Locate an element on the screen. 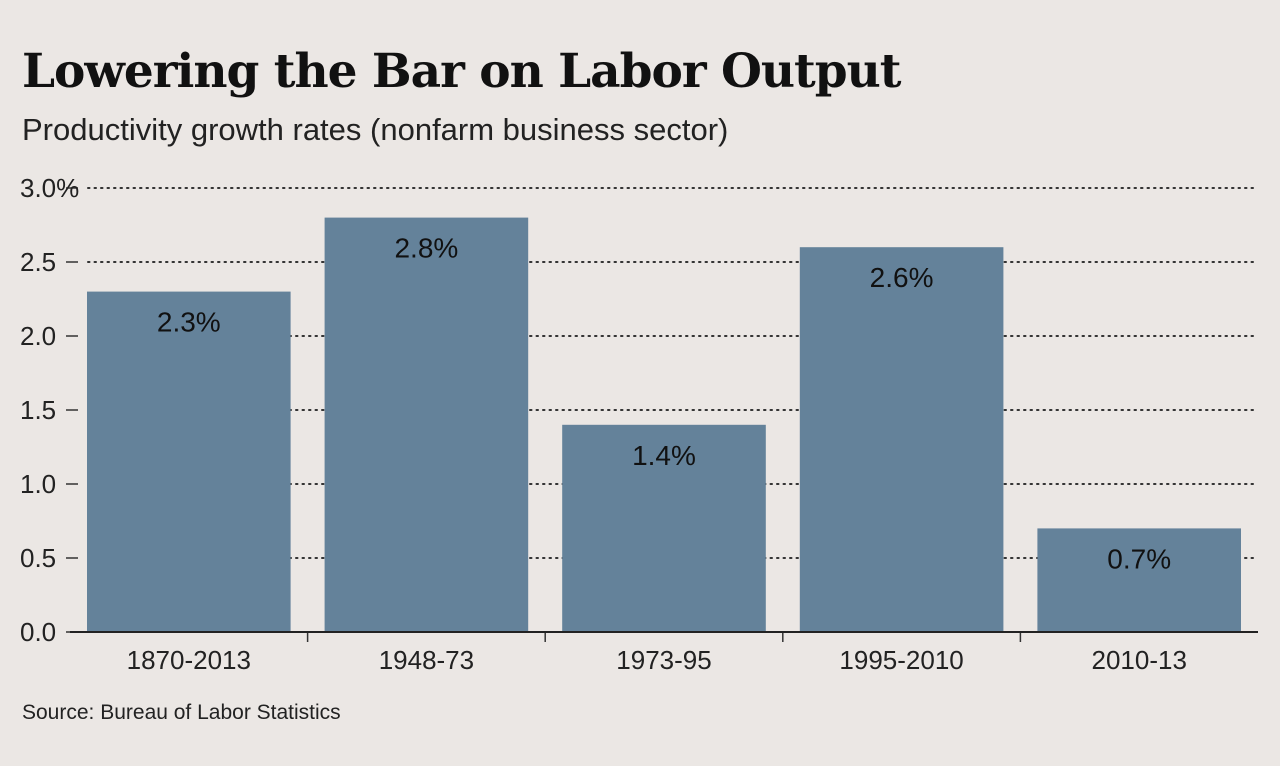 The width and height of the screenshot is (1280, 766). chart-title: Lowering the Bar on Labor Output is located at coordinates (462, 71).